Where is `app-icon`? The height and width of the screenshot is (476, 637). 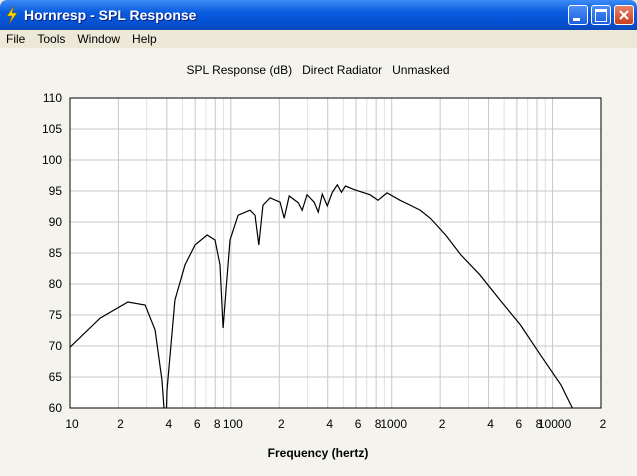 app-icon is located at coordinates (12, 15).